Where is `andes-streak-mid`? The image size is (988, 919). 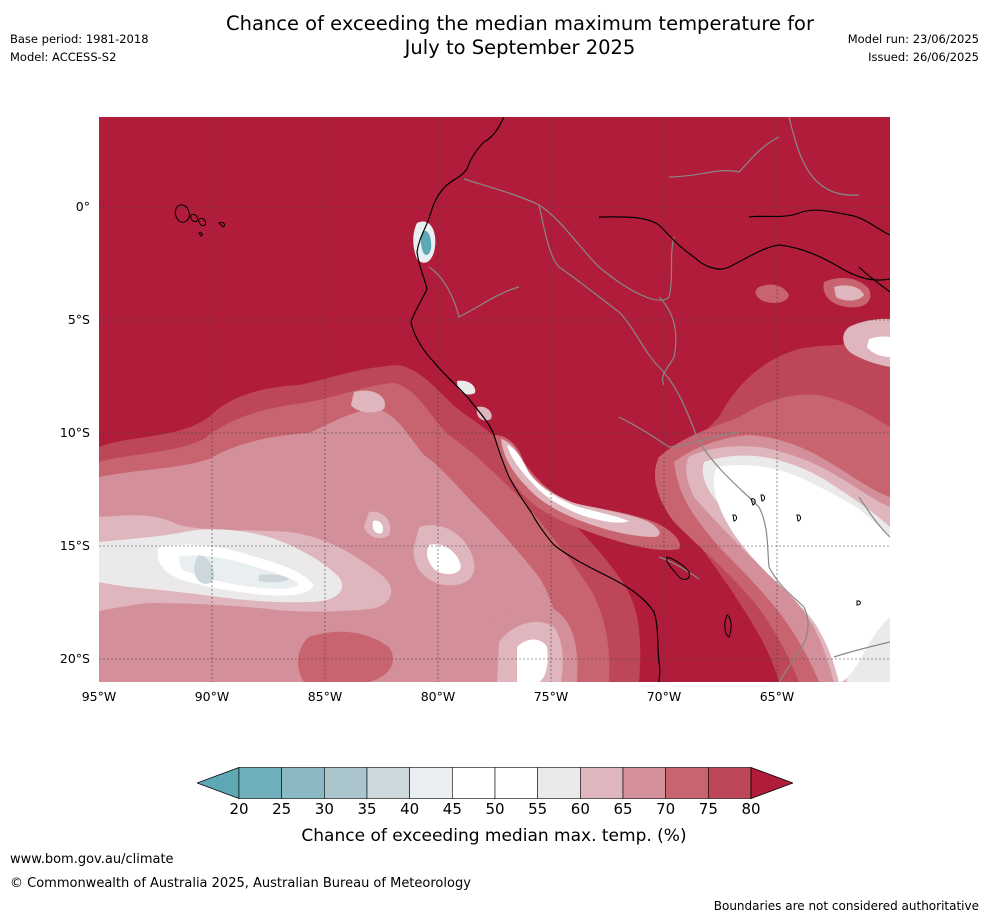 andes-streak-mid is located at coordinates (580, 488).